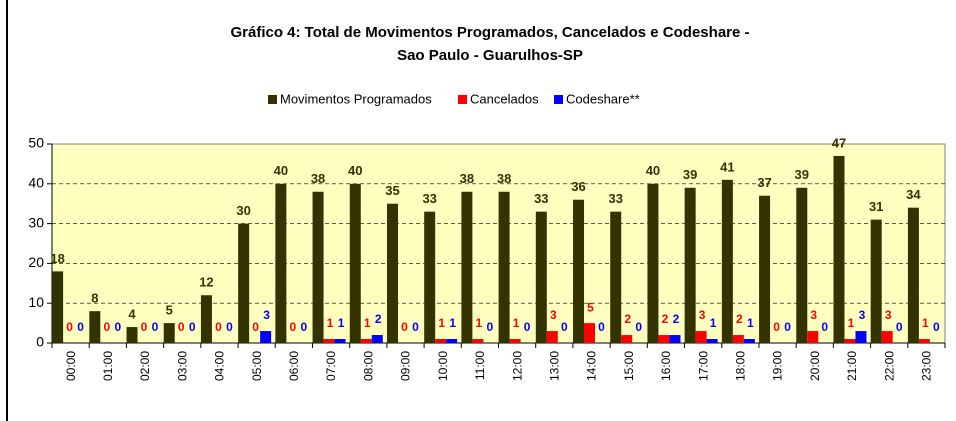 This screenshot has height=421, width=956. What do you see at coordinates (927, 366) in the screenshot?
I see `x-tick-label: 23:00` at bounding box center [927, 366].